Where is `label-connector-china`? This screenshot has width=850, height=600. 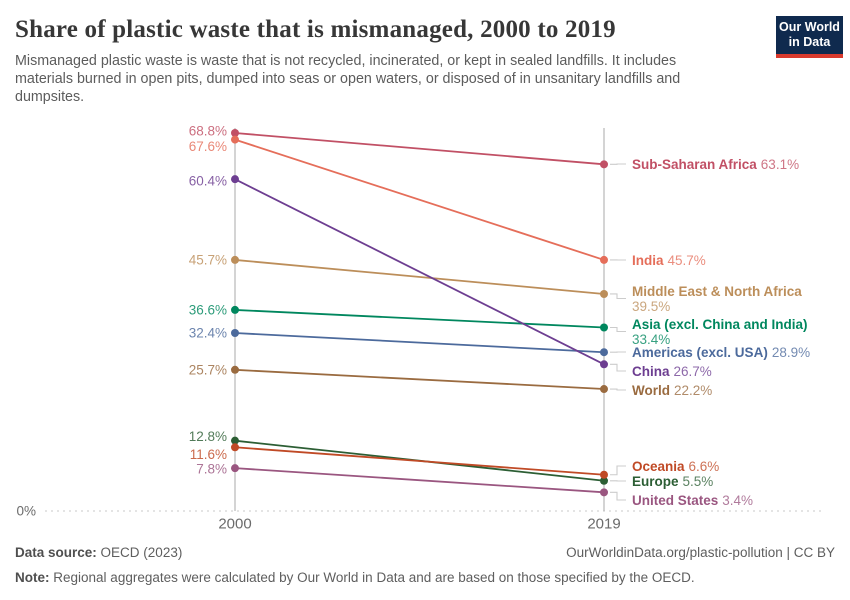
label-connector-china is located at coordinates (618, 367).